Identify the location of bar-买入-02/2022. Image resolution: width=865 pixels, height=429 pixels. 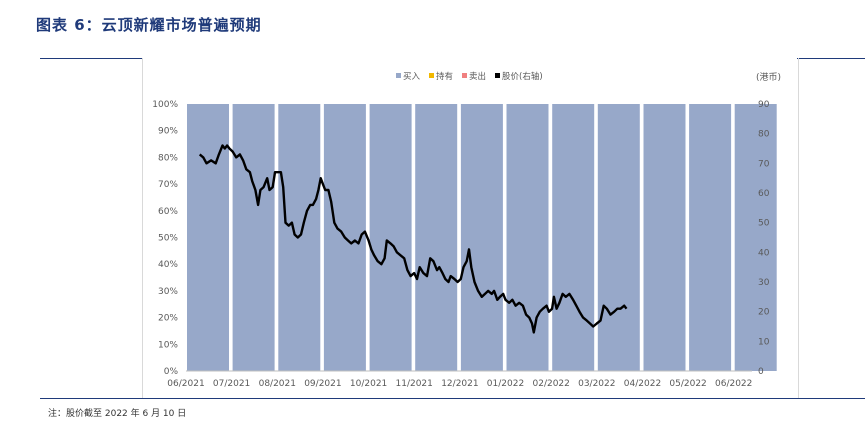
(573, 237).